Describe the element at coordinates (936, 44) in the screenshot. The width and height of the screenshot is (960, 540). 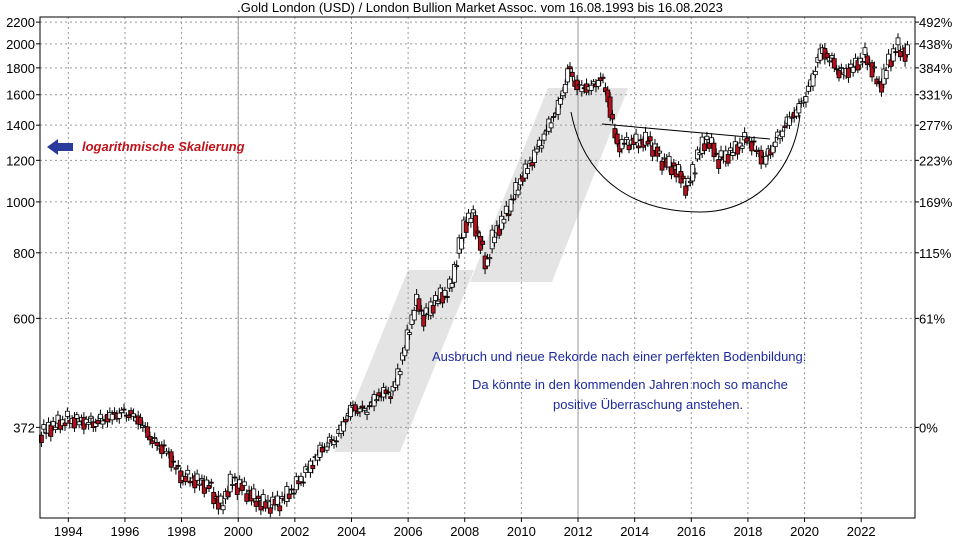
I see `y2-tick-label: 438%` at that location.